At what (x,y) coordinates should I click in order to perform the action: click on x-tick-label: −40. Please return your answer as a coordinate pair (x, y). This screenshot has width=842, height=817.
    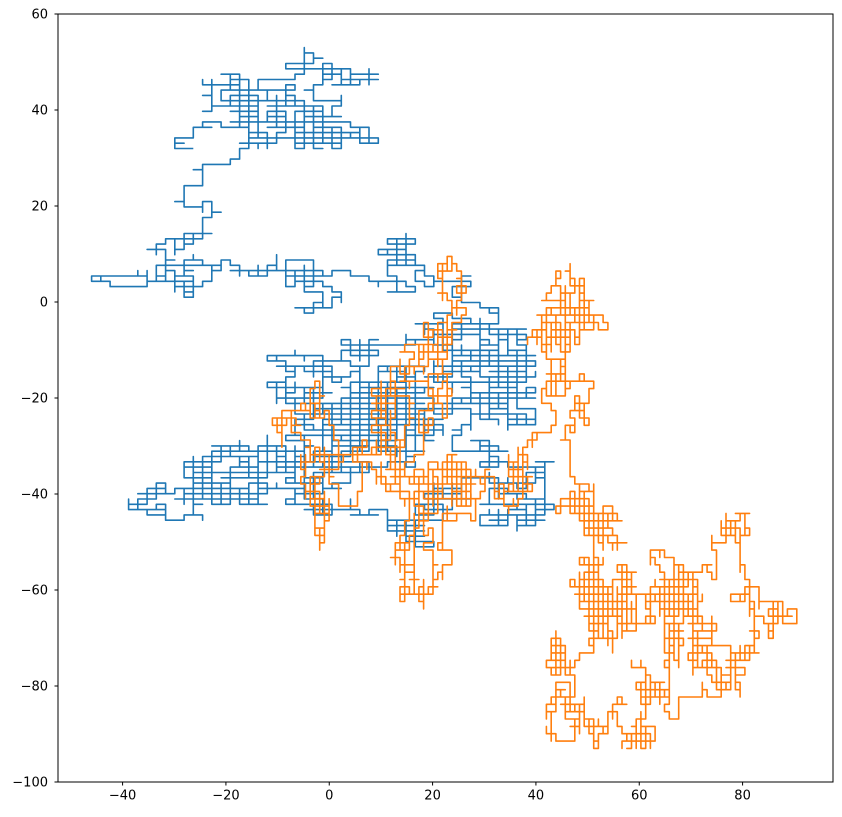
    Looking at the image, I should click on (122, 796).